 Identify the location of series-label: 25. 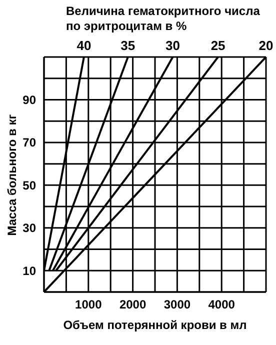
(218, 45).